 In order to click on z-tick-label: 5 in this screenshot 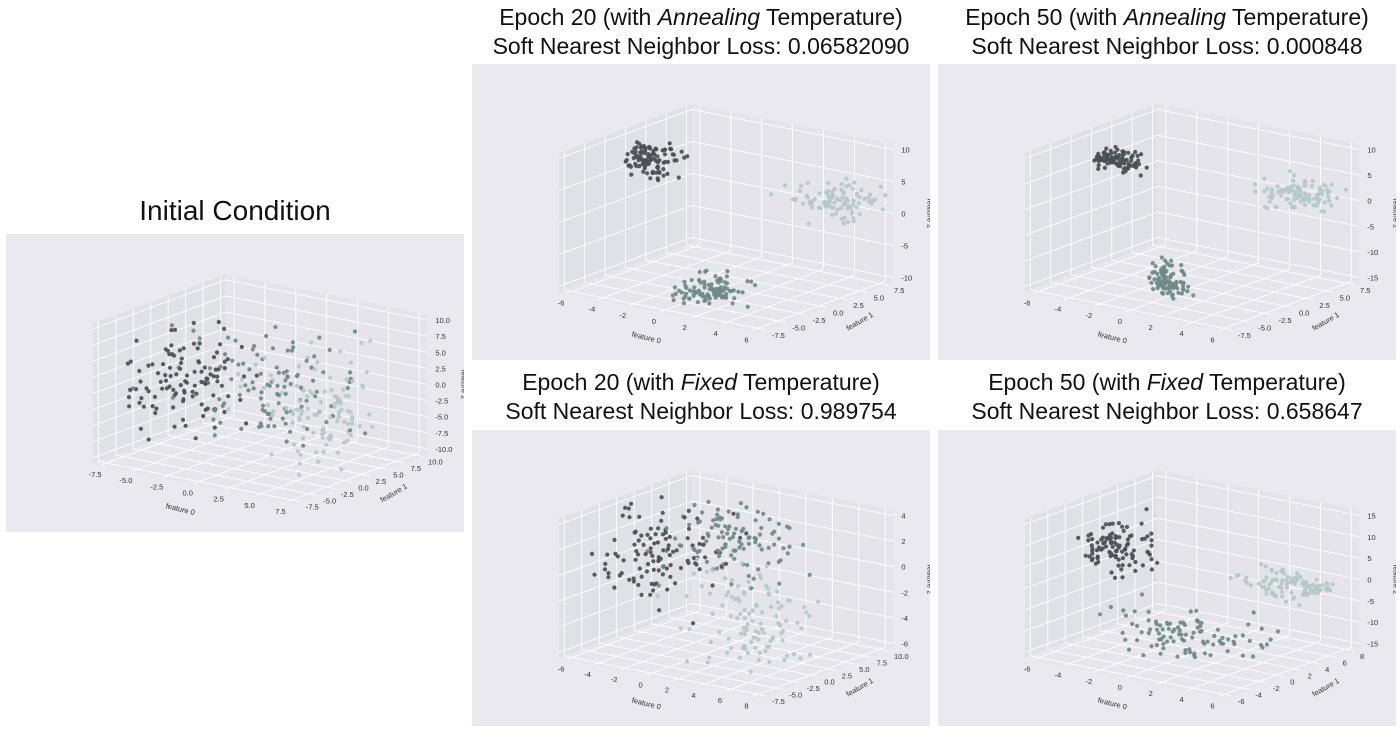, I will do `click(1369, 175)`.